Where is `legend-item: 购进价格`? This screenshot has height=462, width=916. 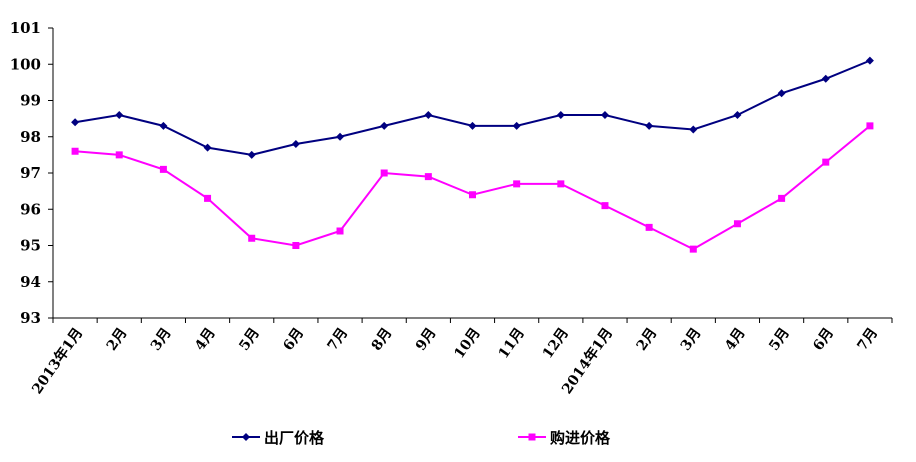
legend-item: 购进价格 is located at coordinates (564, 438).